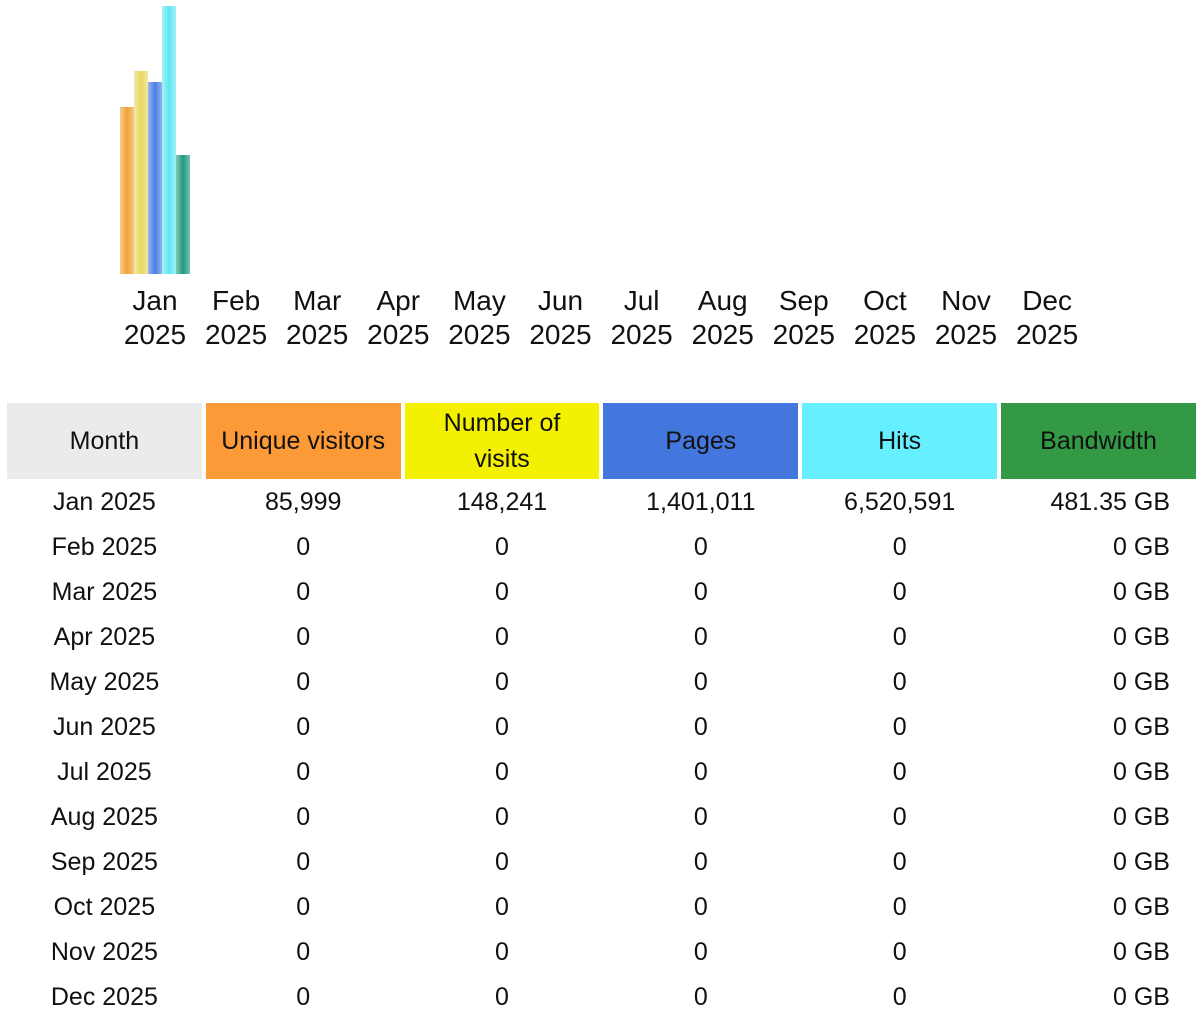  Describe the element at coordinates (104, 682) in the screenshot. I see `month-cell: May 2025` at that location.